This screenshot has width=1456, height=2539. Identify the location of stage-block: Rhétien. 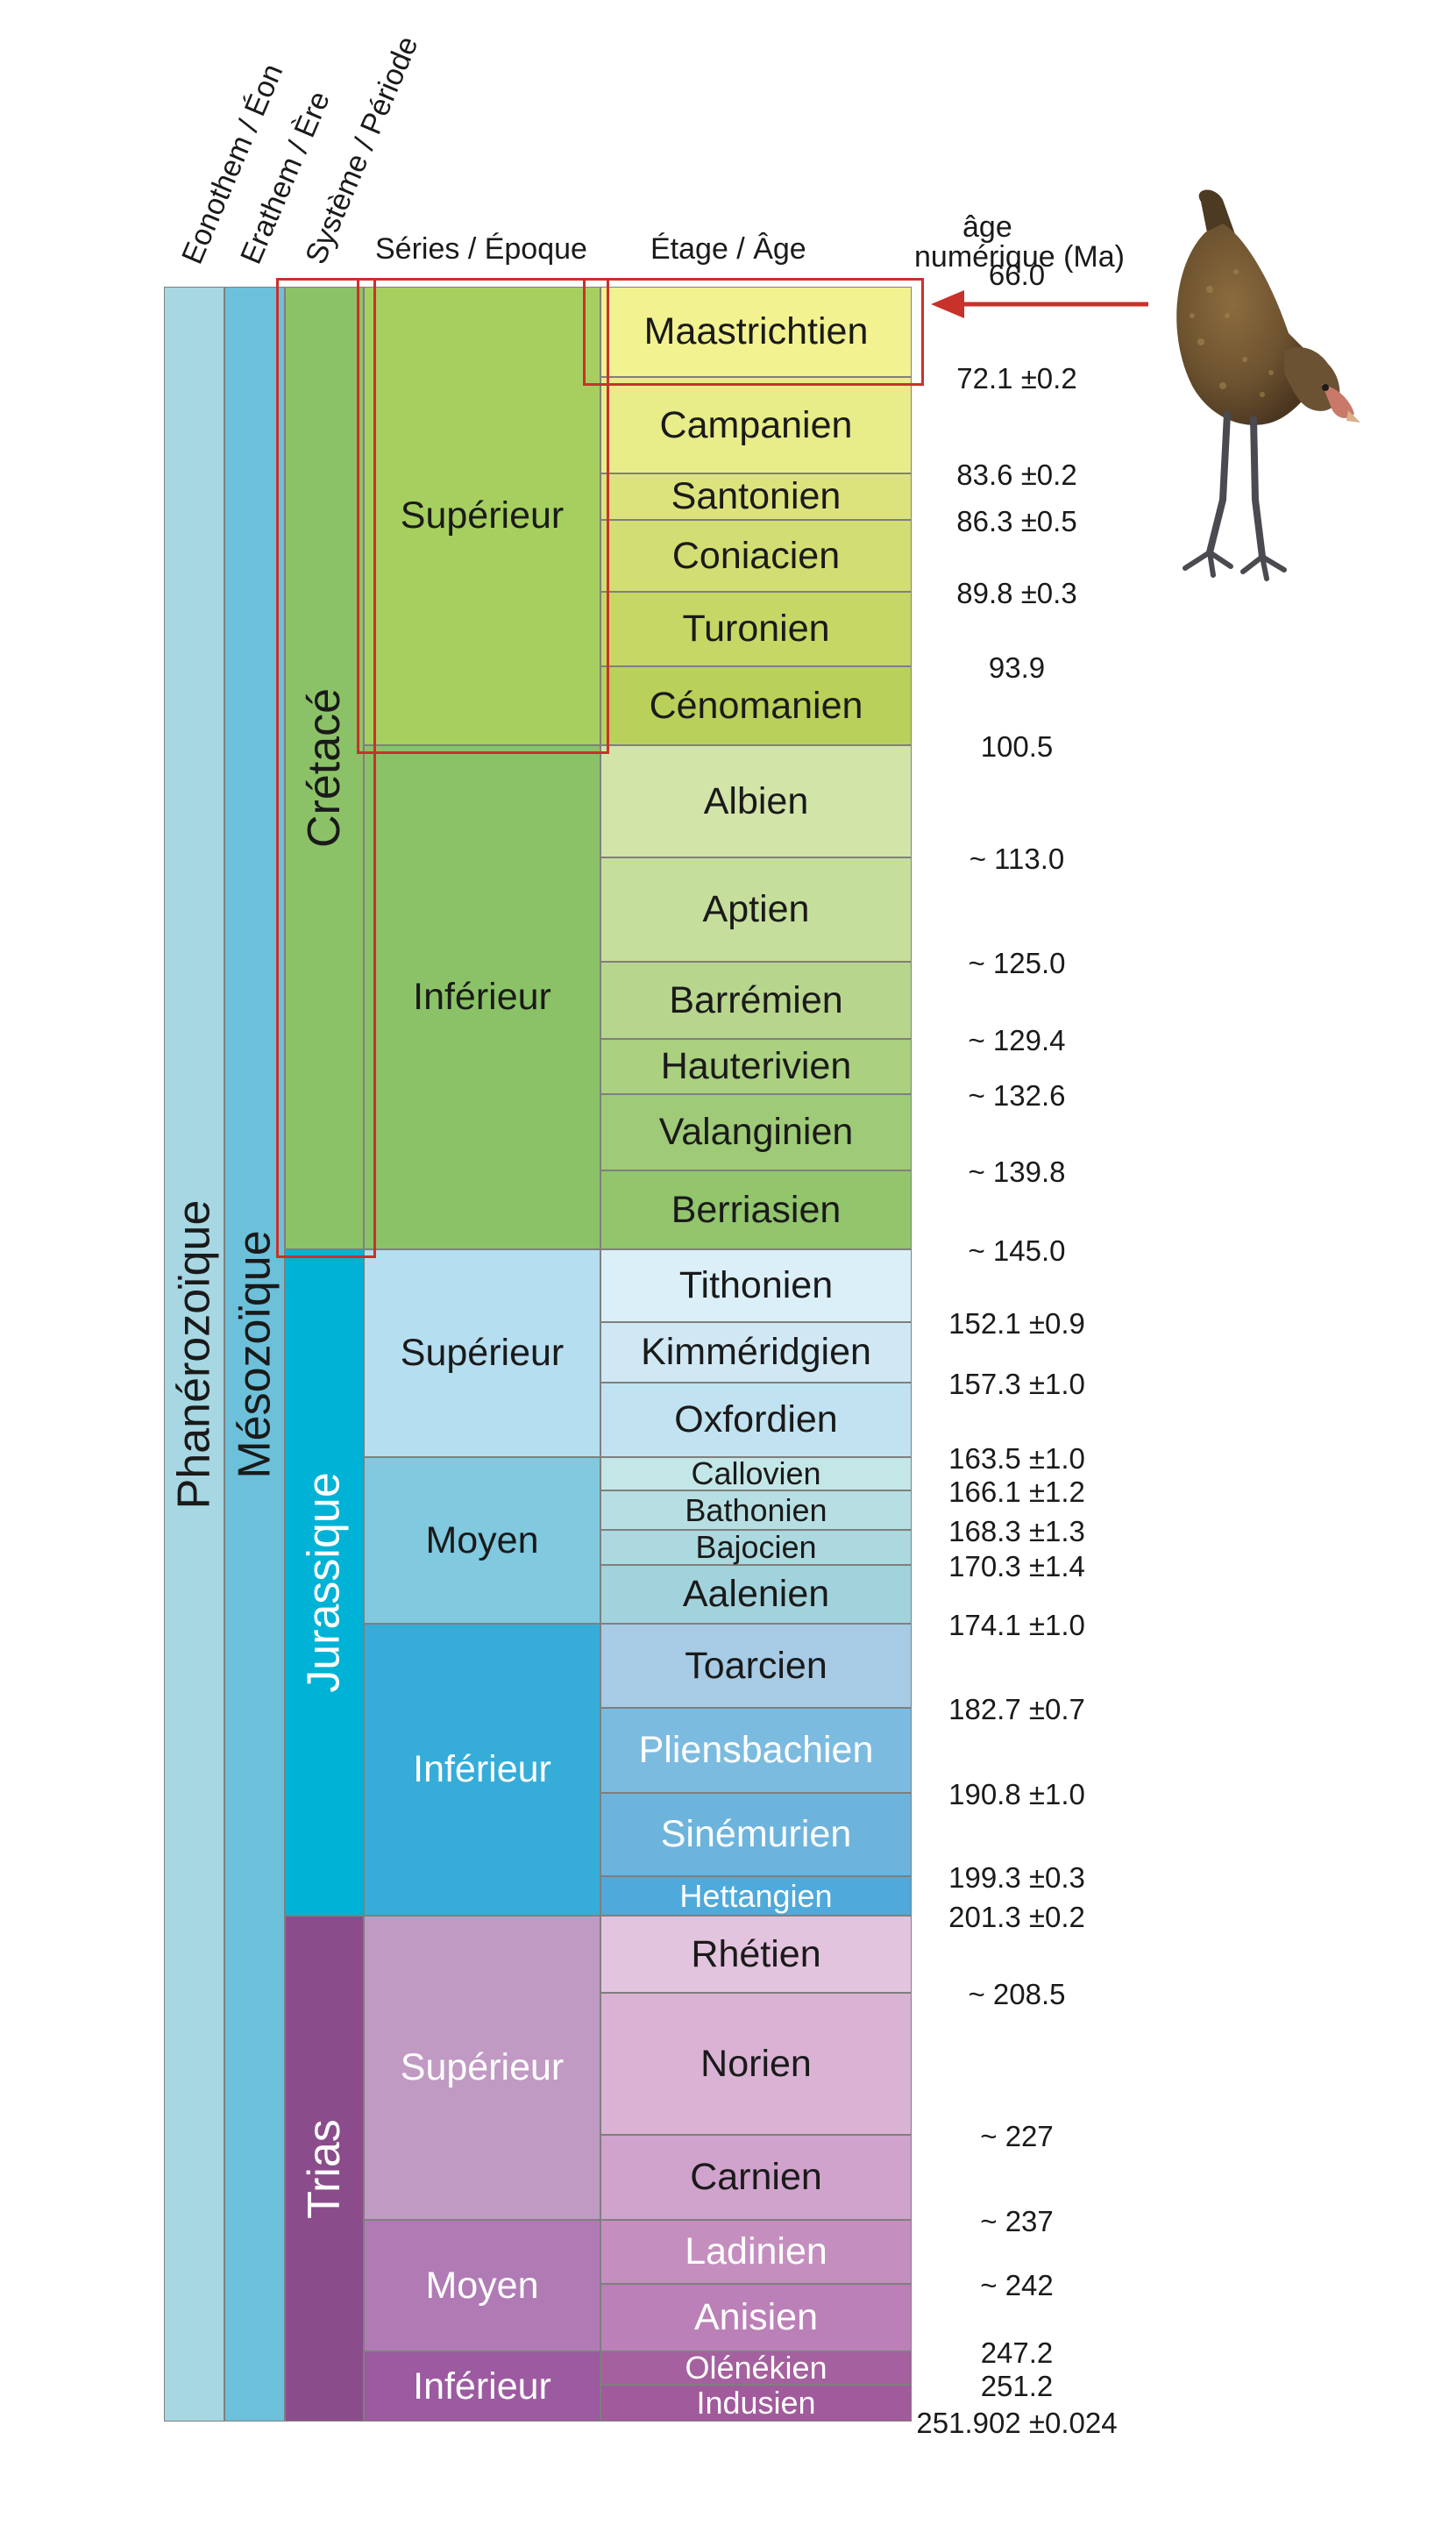
(756, 1954).